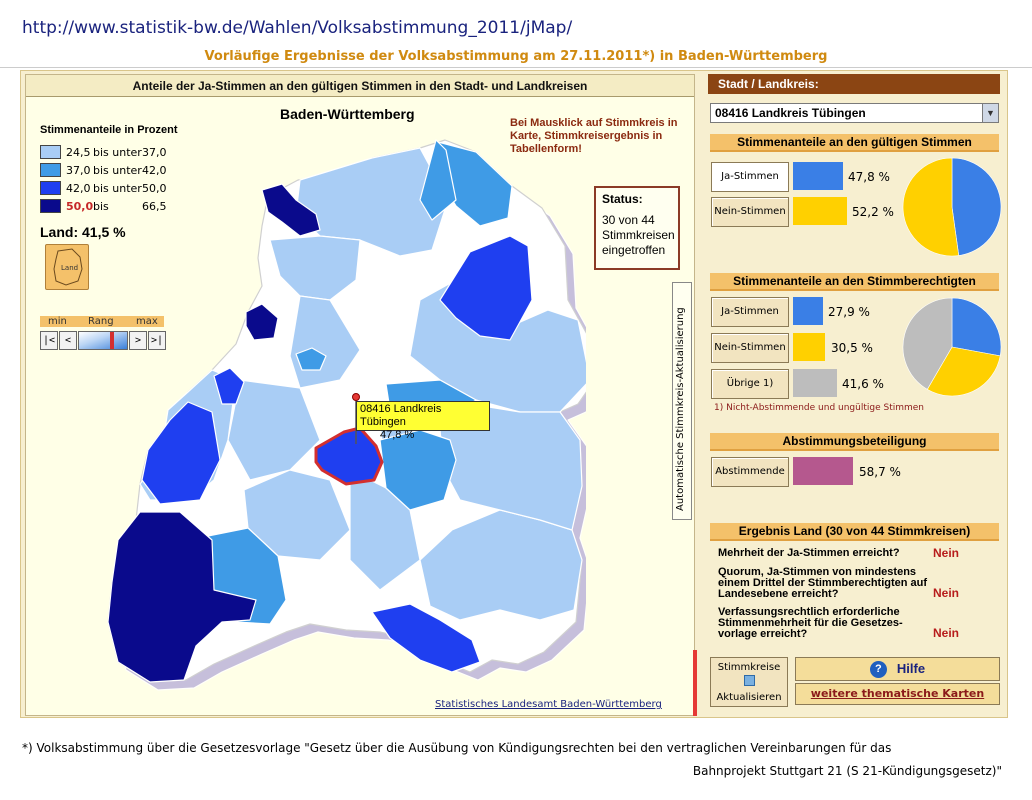 This screenshot has height=800, width=1032. I want to click on help-icon: ?, so click(878, 670).